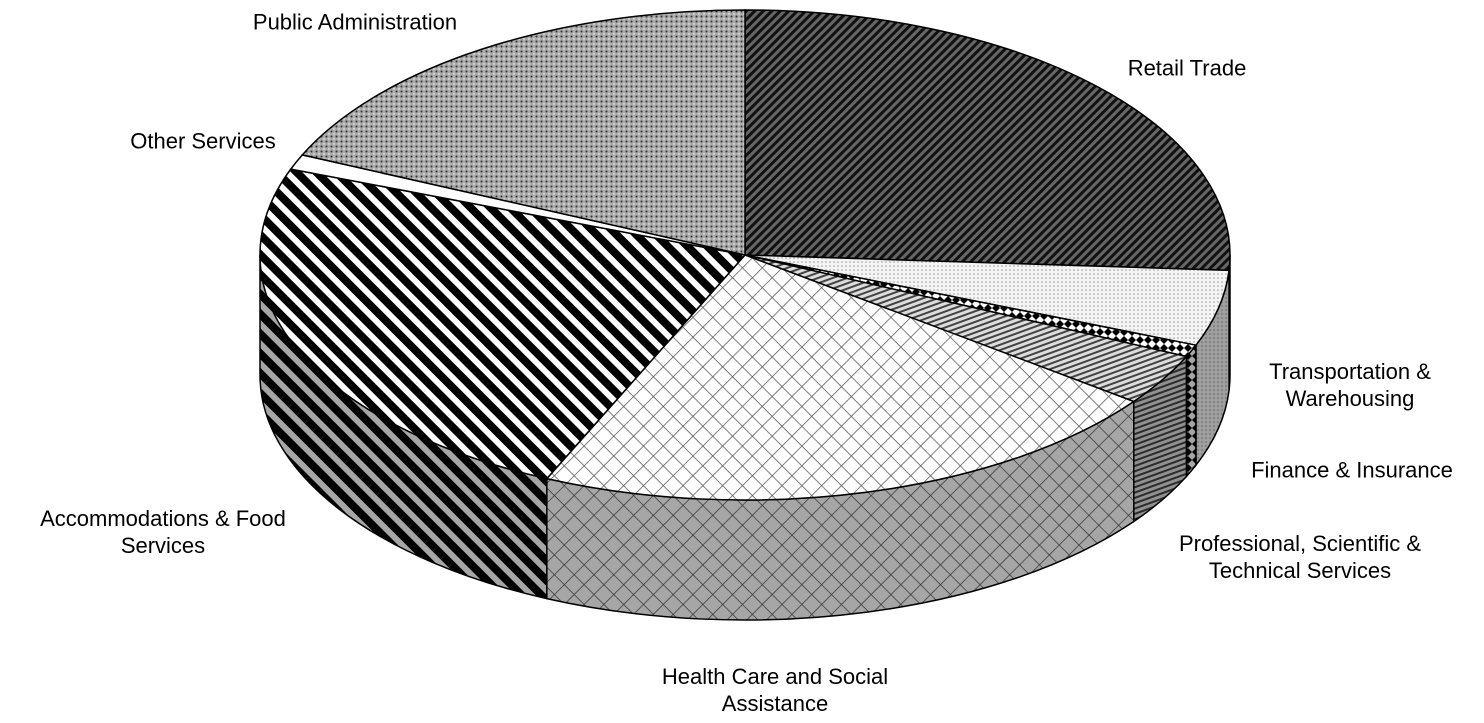 The width and height of the screenshot is (1484, 723). Describe the element at coordinates (203, 141) in the screenshot. I see `slice-label: Other Services` at that location.